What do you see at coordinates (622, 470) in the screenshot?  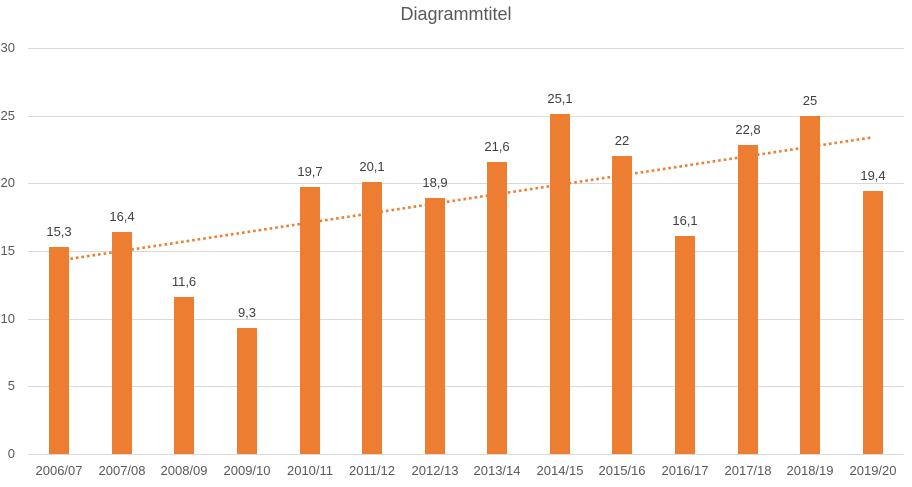 I see `x-axis-category-label: 2015/16` at bounding box center [622, 470].